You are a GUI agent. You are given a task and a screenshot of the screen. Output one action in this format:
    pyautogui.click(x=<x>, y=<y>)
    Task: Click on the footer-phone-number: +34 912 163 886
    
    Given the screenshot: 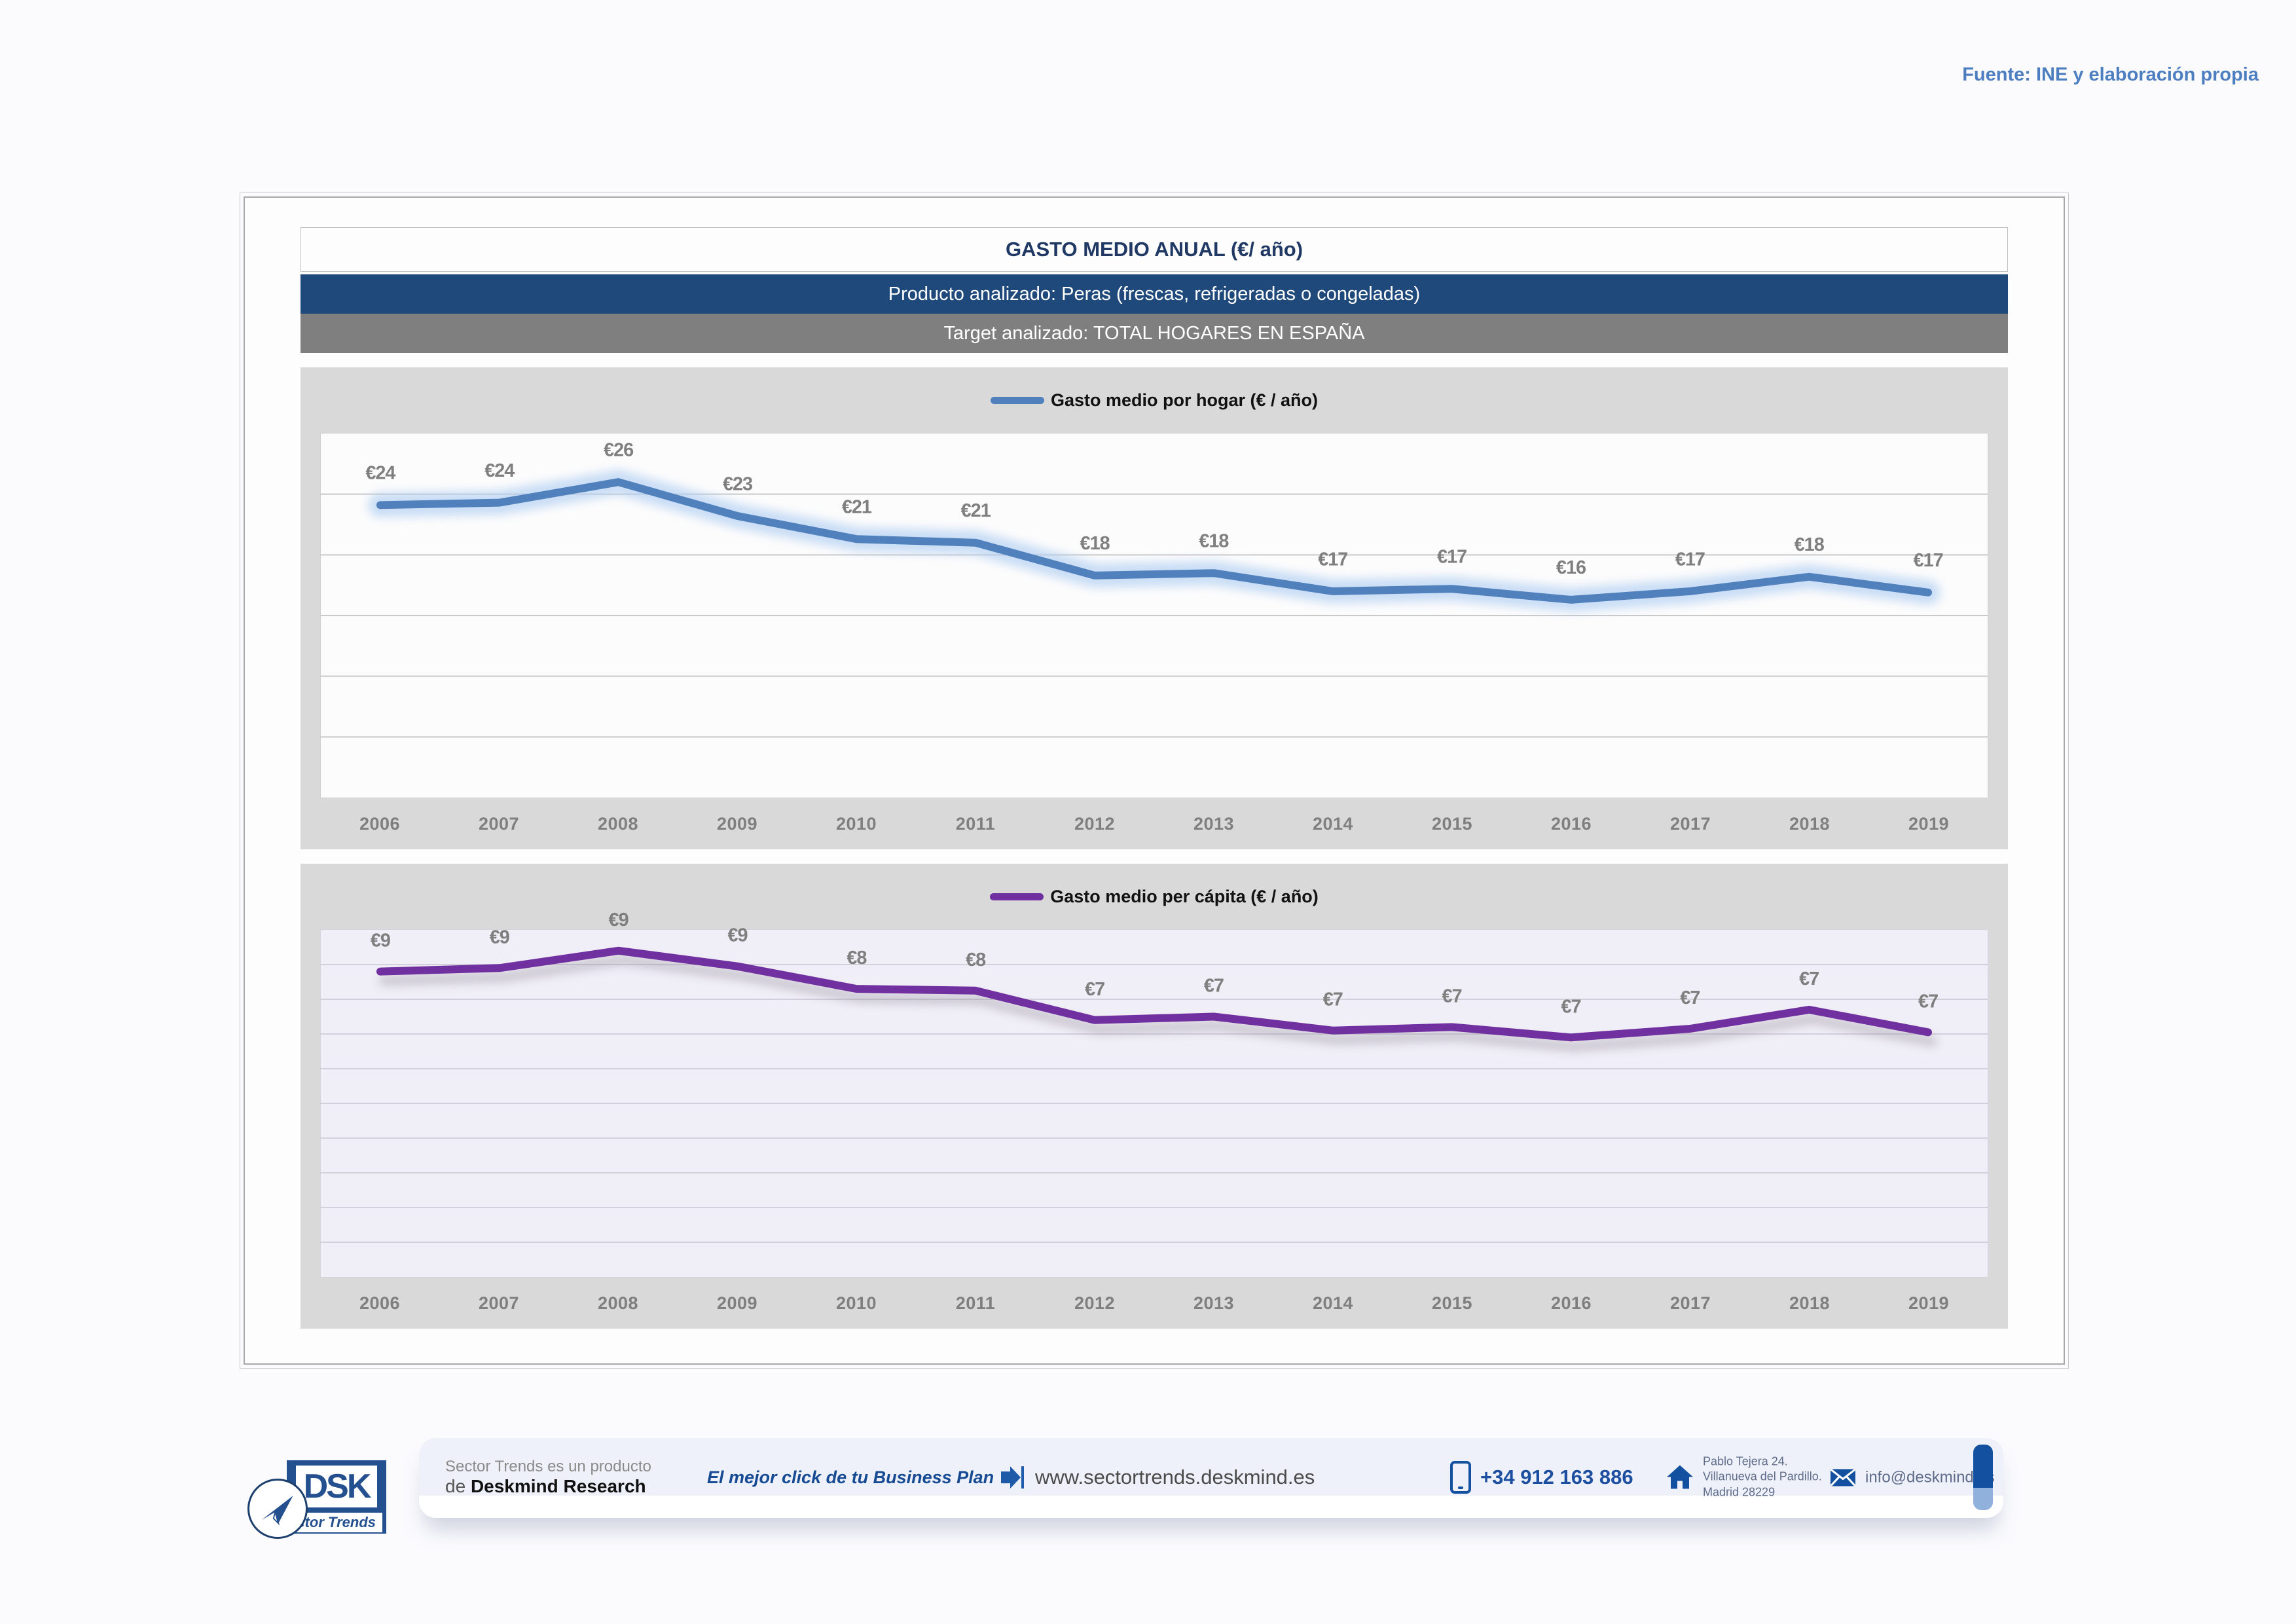 What is the action you would take?
    pyautogui.click(x=1556, y=1477)
    